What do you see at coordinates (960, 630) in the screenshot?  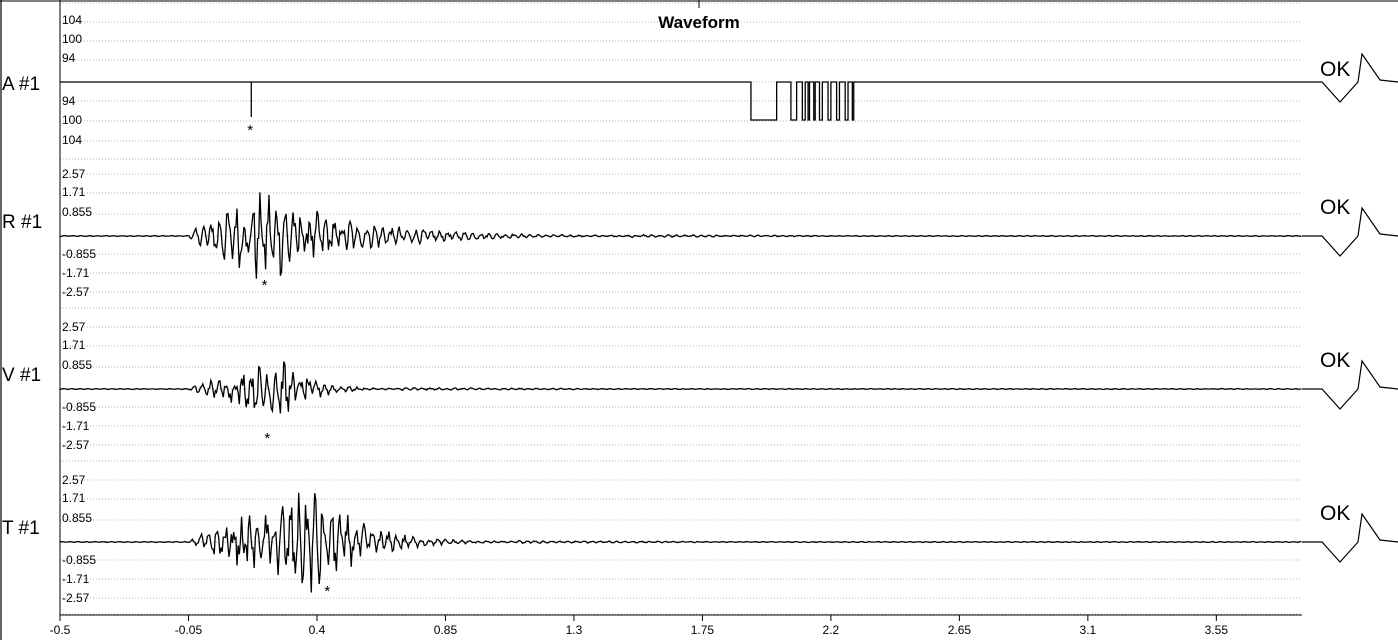 I see `x-tick-label: 2.65` at bounding box center [960, 630].